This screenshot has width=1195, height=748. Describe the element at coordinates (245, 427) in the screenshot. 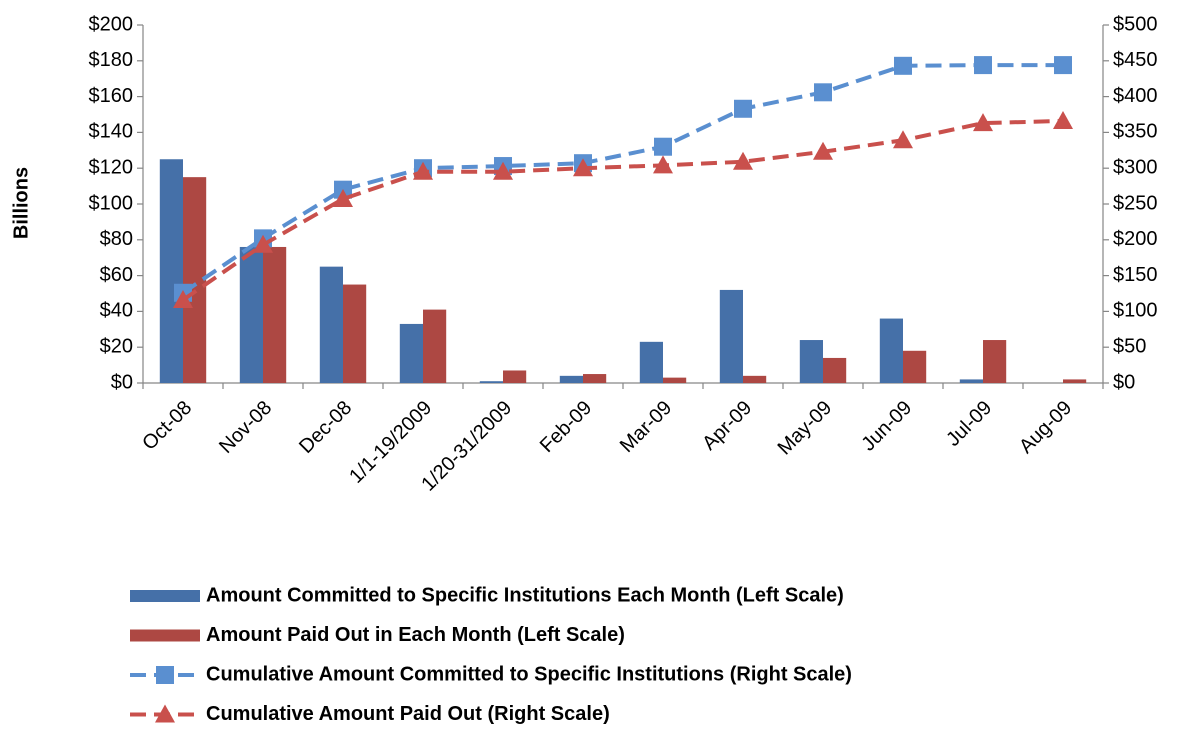

I see `x-tick-label: Nov-08` at that location.